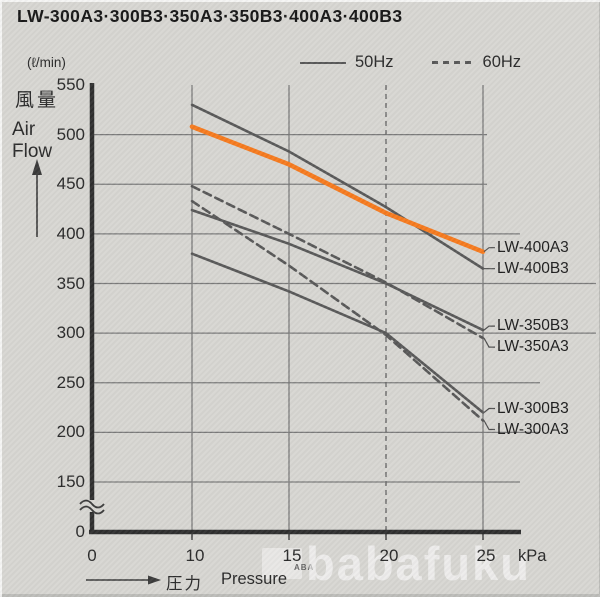  I want to click on y-tick-label-500: 500, so click(70, 134).